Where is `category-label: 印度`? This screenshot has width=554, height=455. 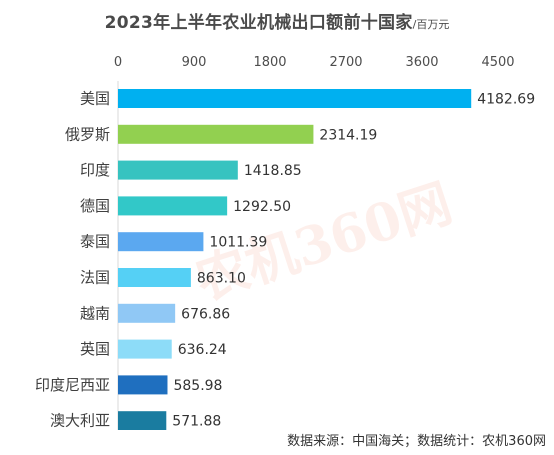
category-label: 印度 is located at coordinates (95, 170).